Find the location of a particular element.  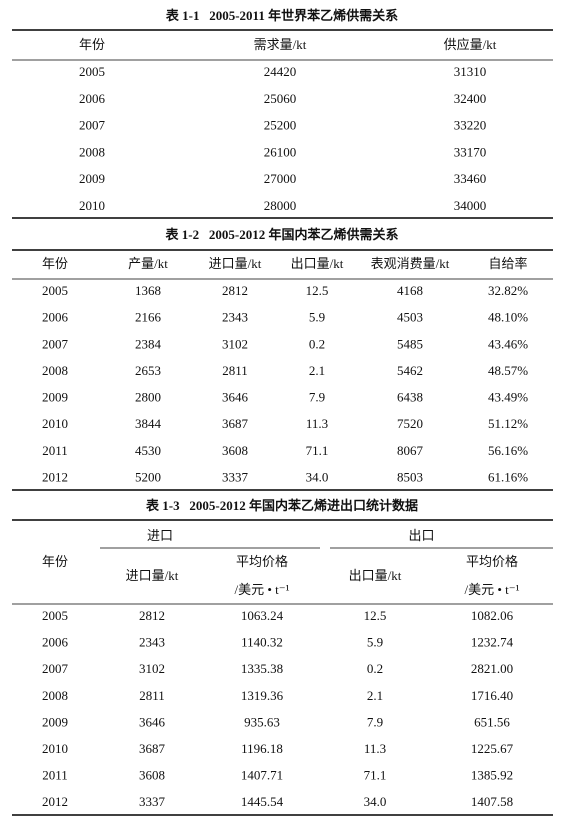

cell: 43.46% is located at coordinates (508, 343).